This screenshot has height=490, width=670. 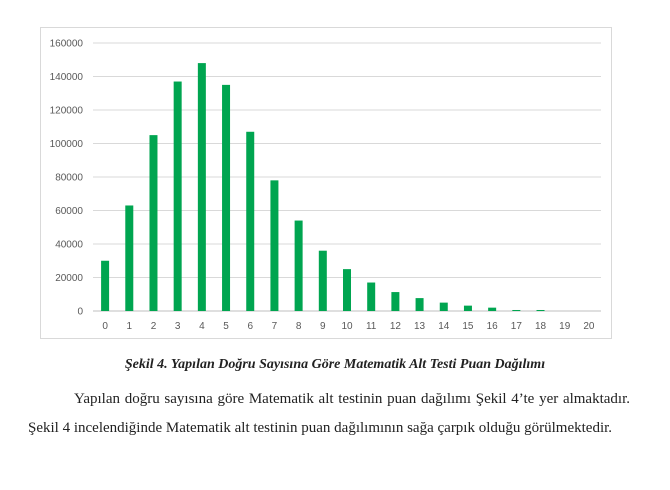 What do you see at coordinates (67, 77) in the screenshot?
I see `y-tick-label: 140000` at bounding box center [67, 77].